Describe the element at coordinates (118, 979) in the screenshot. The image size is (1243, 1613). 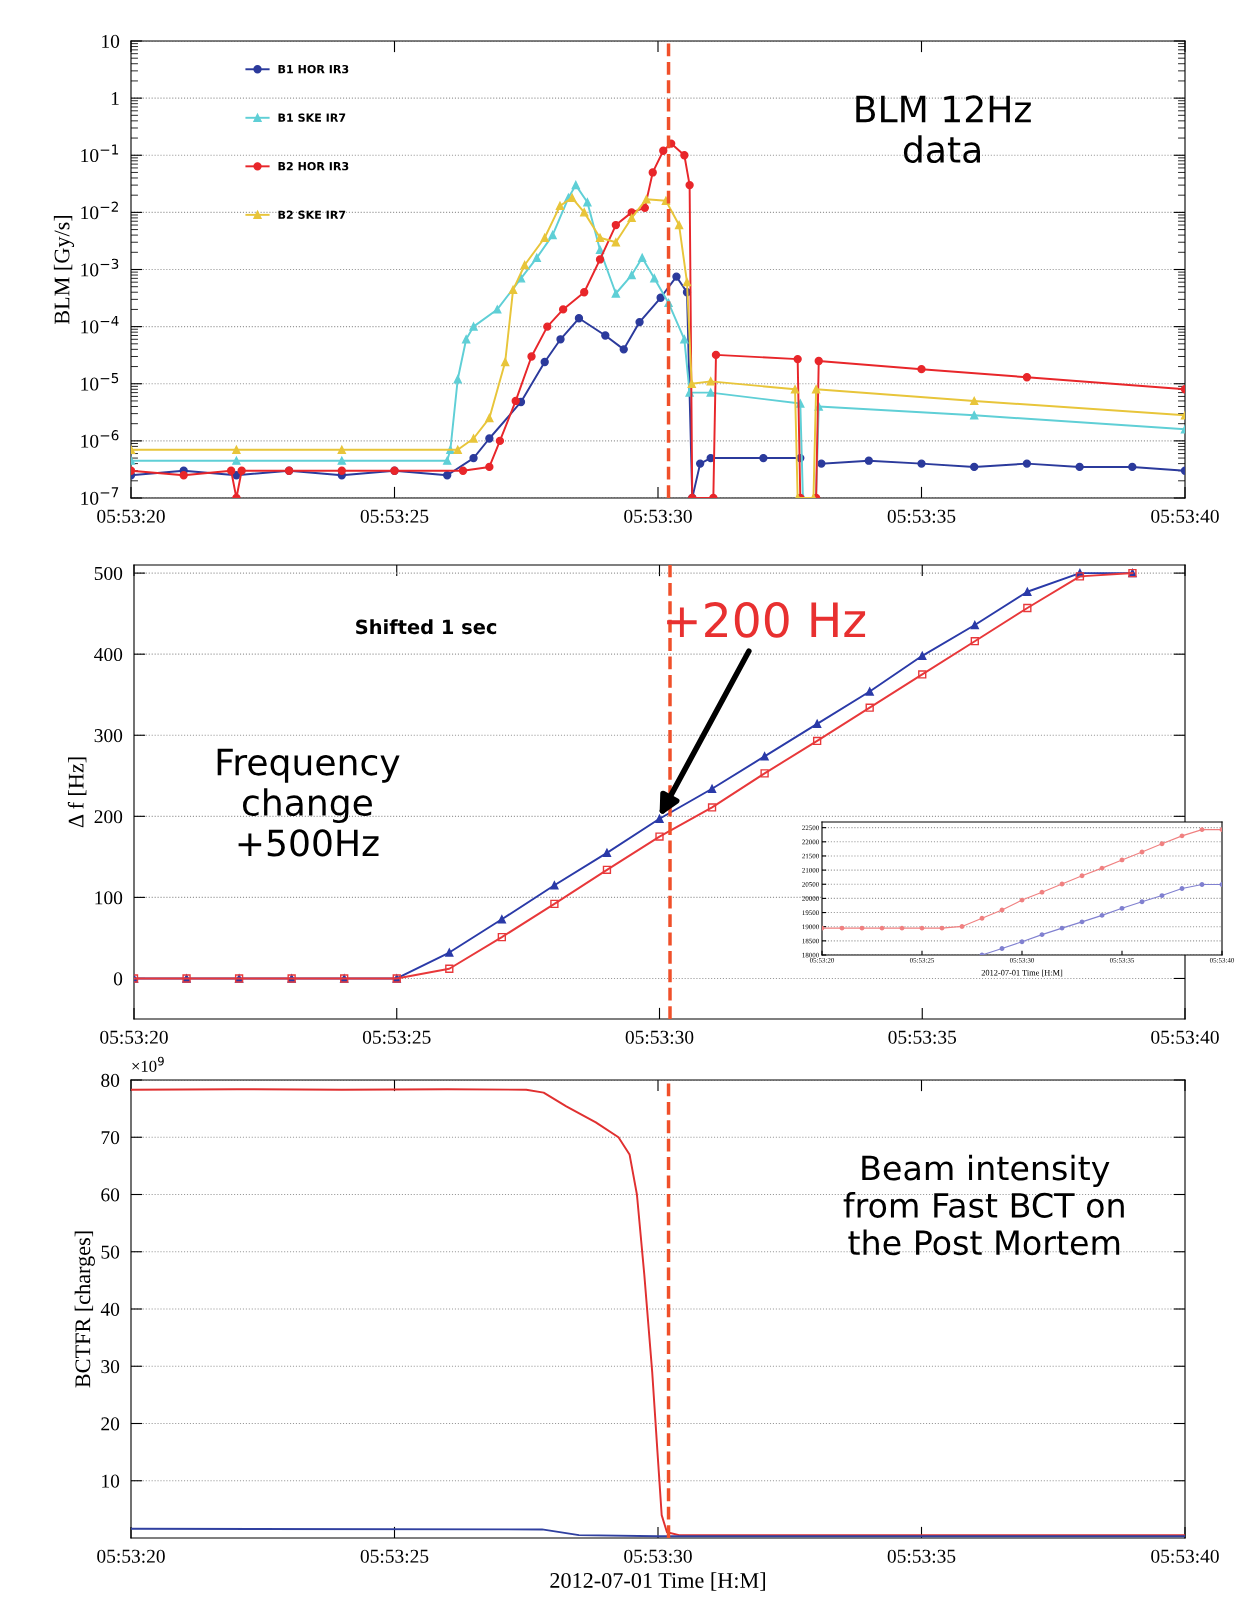
I see `y-tick-label: 0` at that location.